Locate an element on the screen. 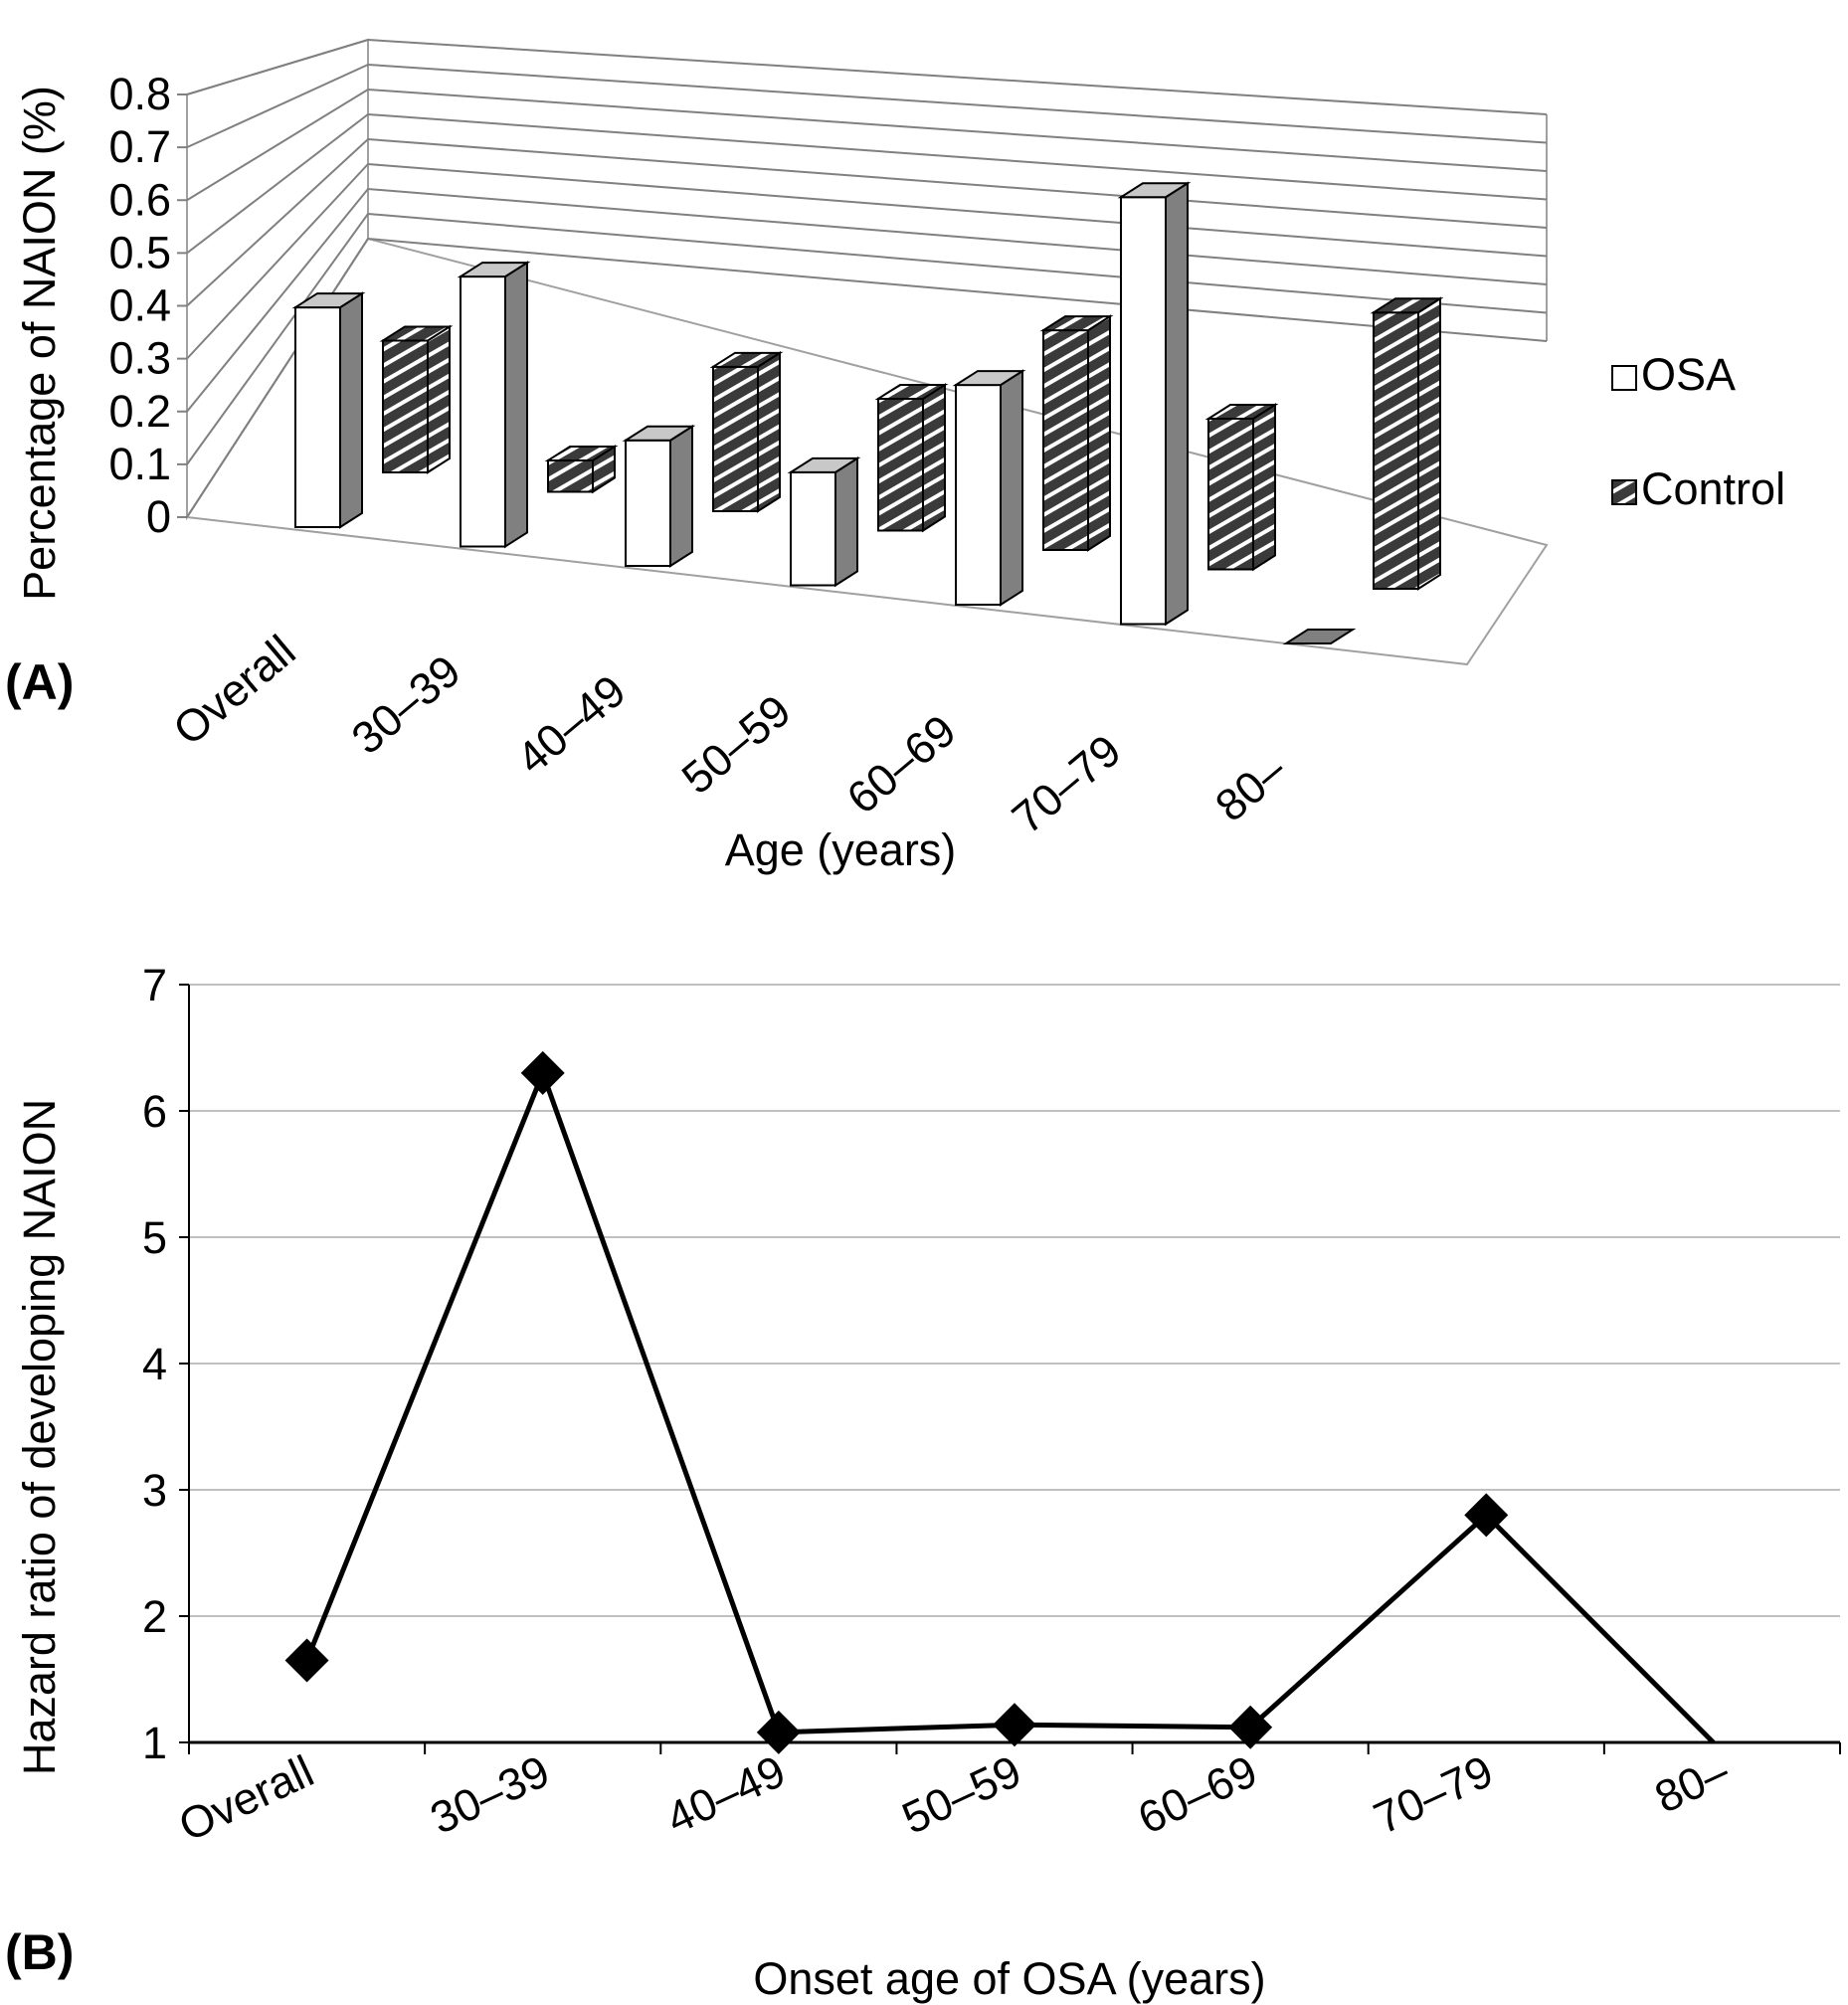  panel-a-label: (A) is located at coordinates (39, 682).